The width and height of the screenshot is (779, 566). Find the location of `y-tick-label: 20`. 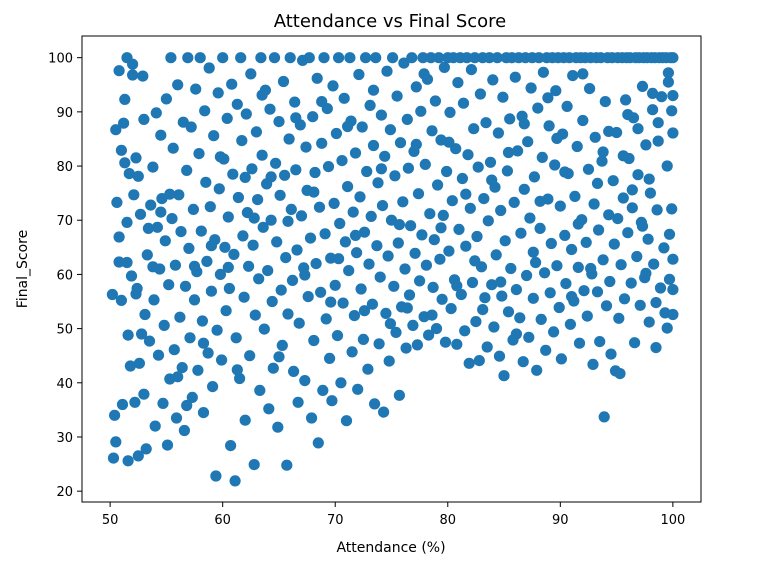

y-tick-label: 20 is located at coordinates (64, 492).